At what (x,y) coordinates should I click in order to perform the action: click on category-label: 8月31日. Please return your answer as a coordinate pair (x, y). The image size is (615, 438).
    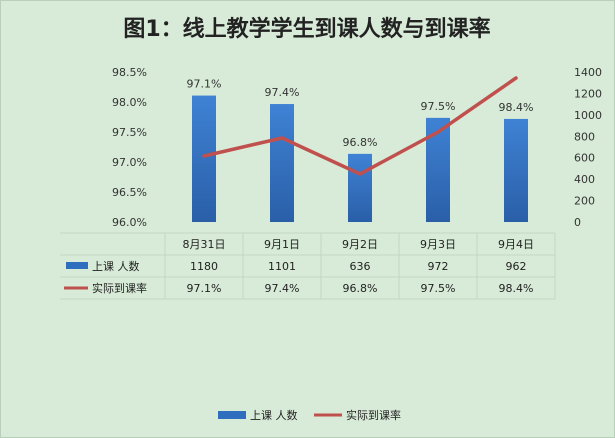
    Looking at the image, I should click on (204, 244).